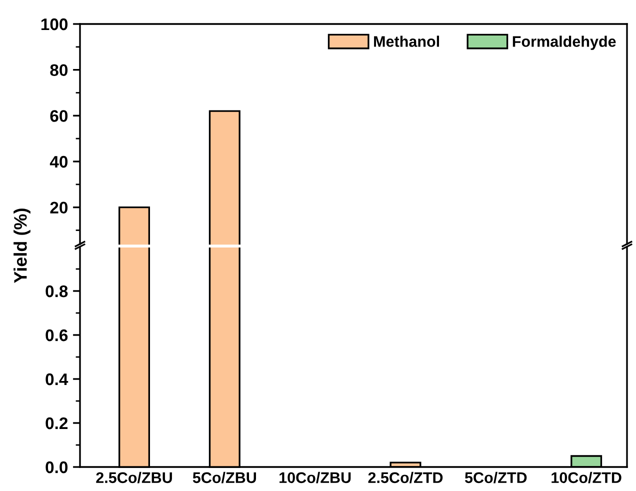  Describe the element at coordinates (495, 478) in the screenshot. I see `x-tick-label: 5Co/ZTD` at that location.